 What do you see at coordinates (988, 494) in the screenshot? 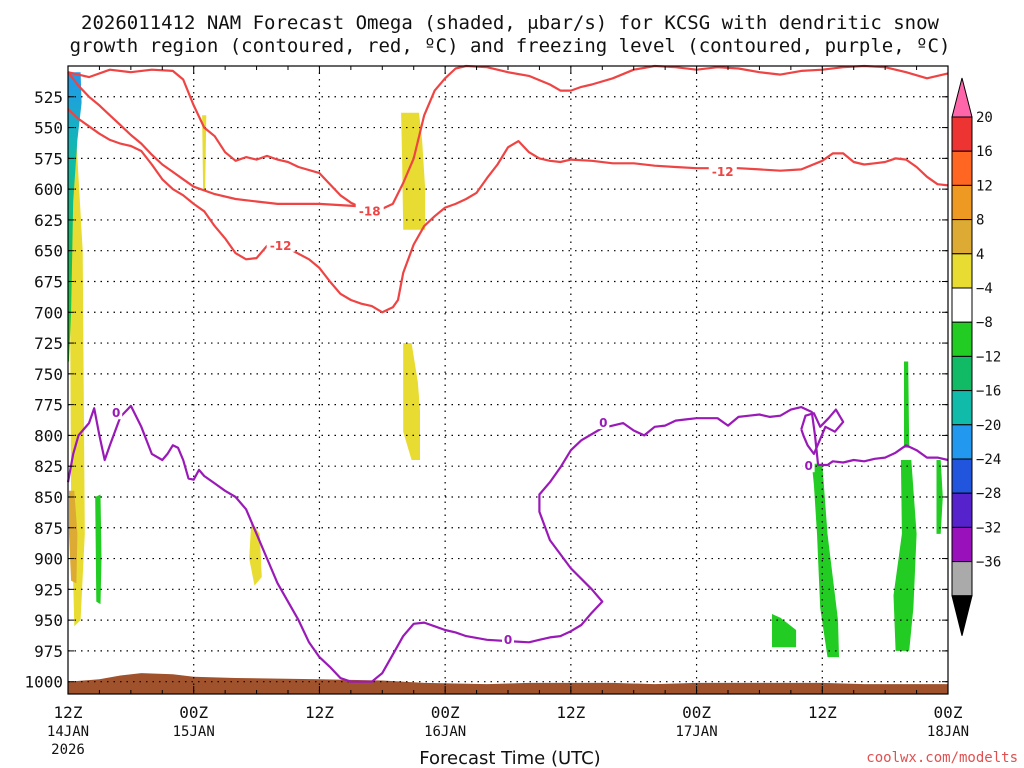
I see `colorbar-label: −28` at bounding box center [988, 494].